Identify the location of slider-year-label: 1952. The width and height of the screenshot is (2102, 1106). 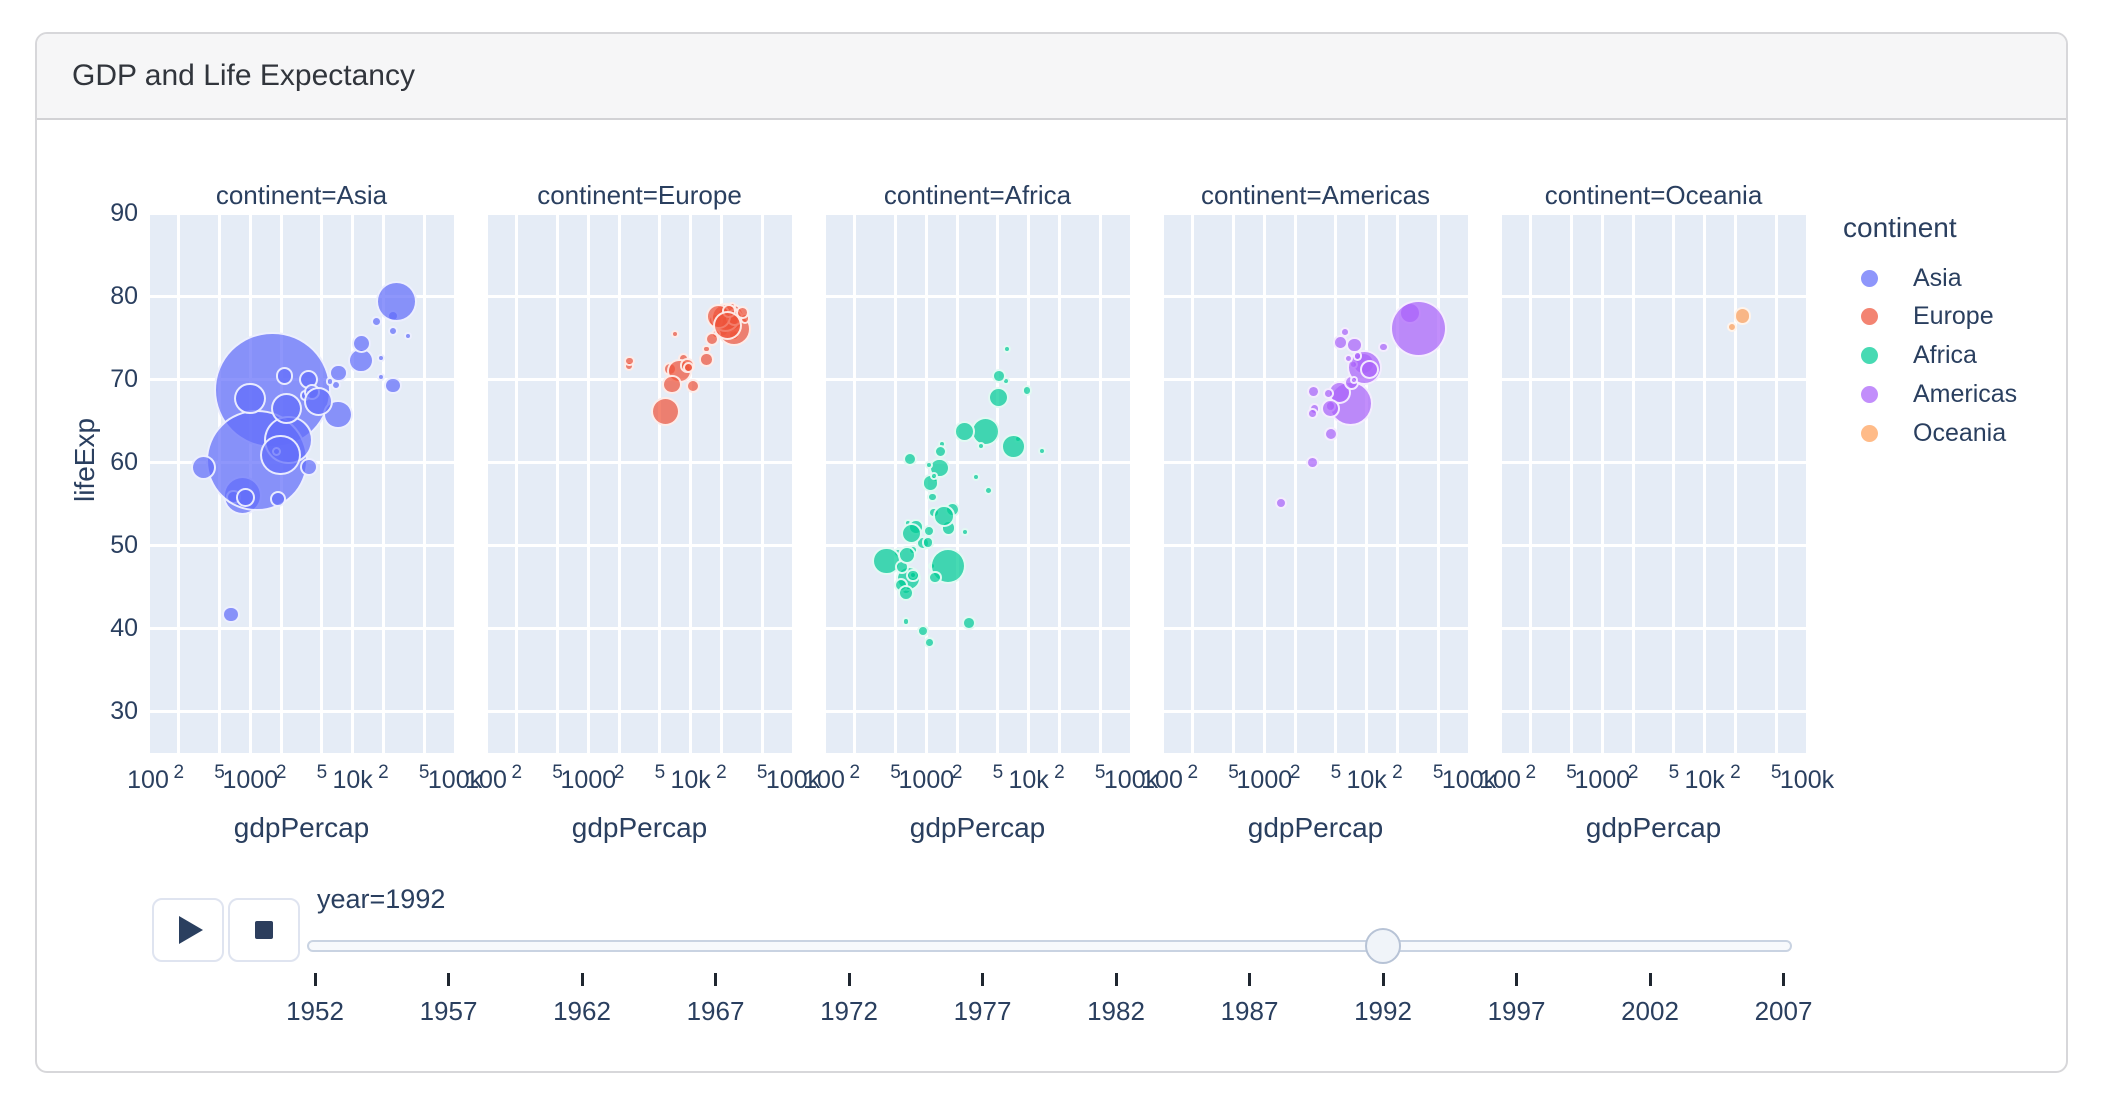
(315, 1011).